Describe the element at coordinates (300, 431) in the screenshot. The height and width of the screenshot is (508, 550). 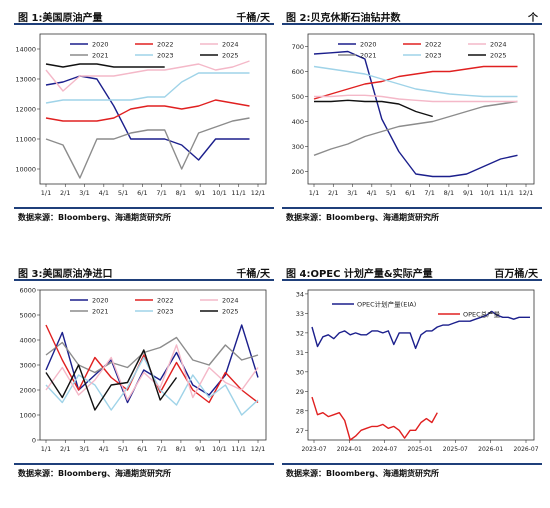
I see `y-tick-label: 27` at that location.